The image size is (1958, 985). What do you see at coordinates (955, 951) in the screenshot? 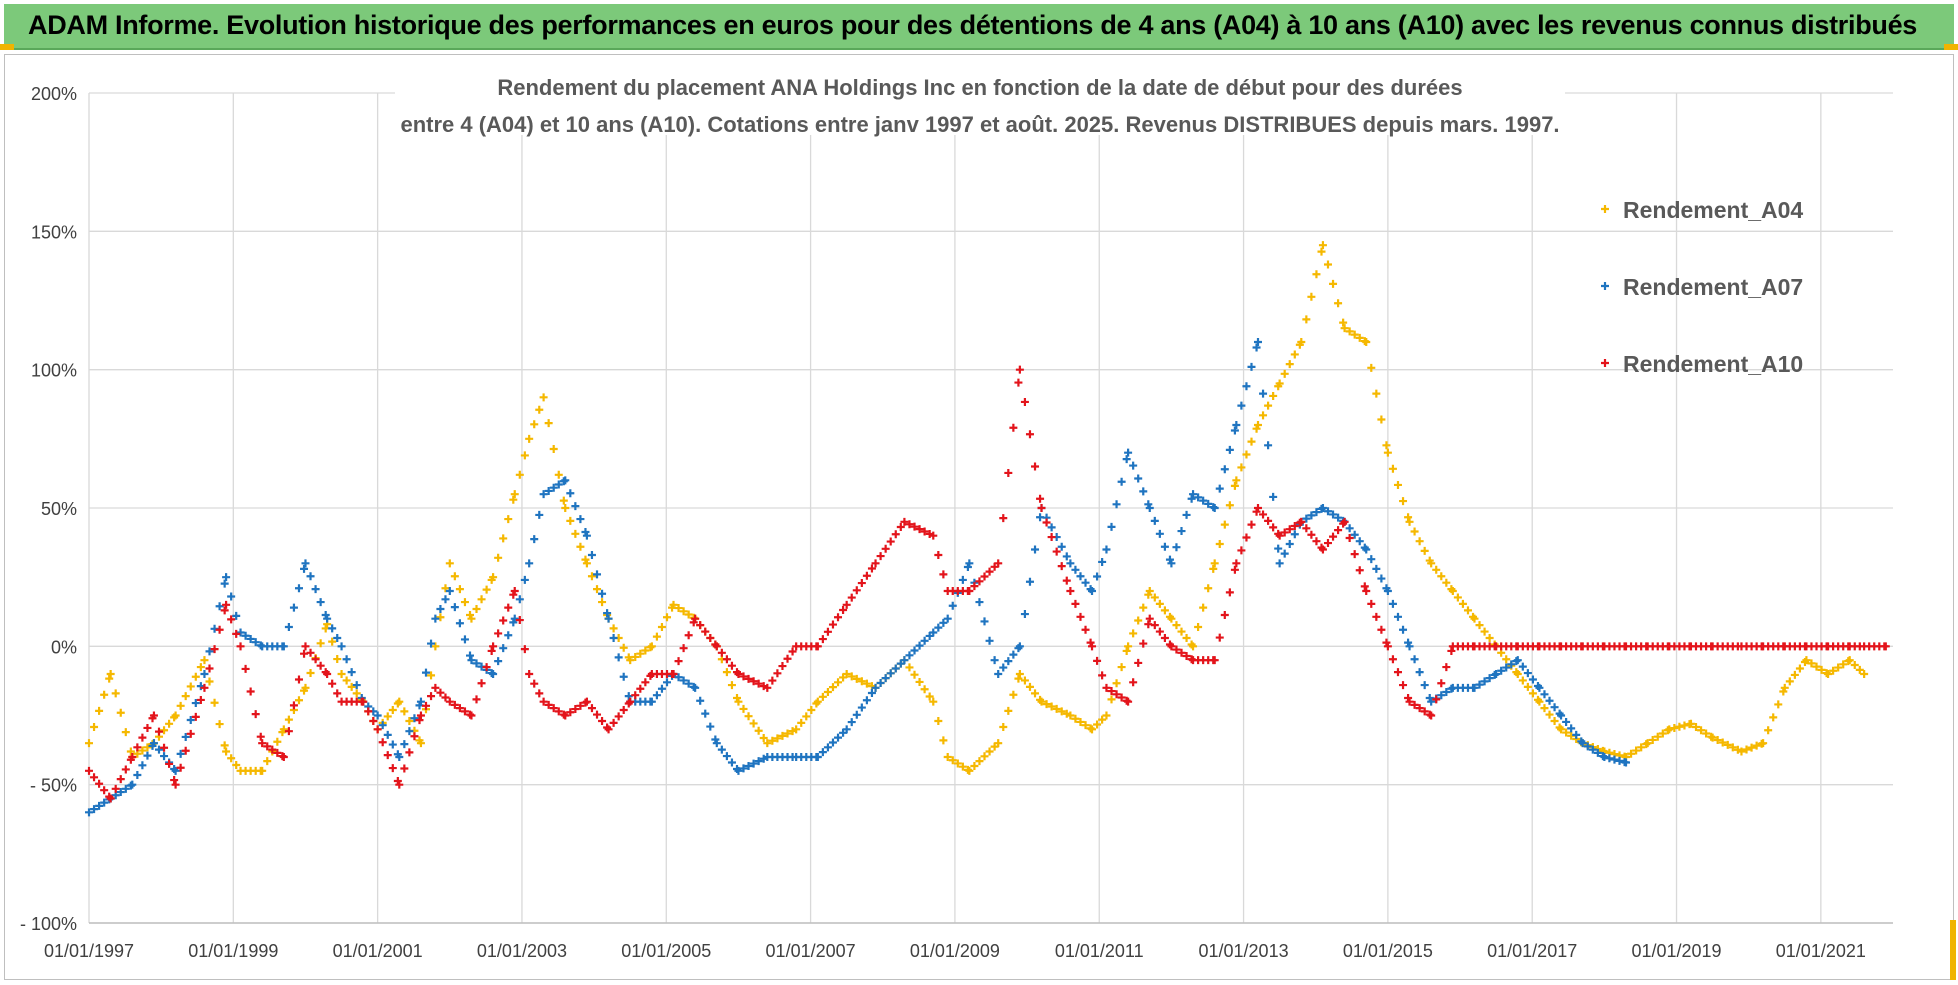
I see `x-tick-label: 01/01/2009` at bounding box center [955, 951].